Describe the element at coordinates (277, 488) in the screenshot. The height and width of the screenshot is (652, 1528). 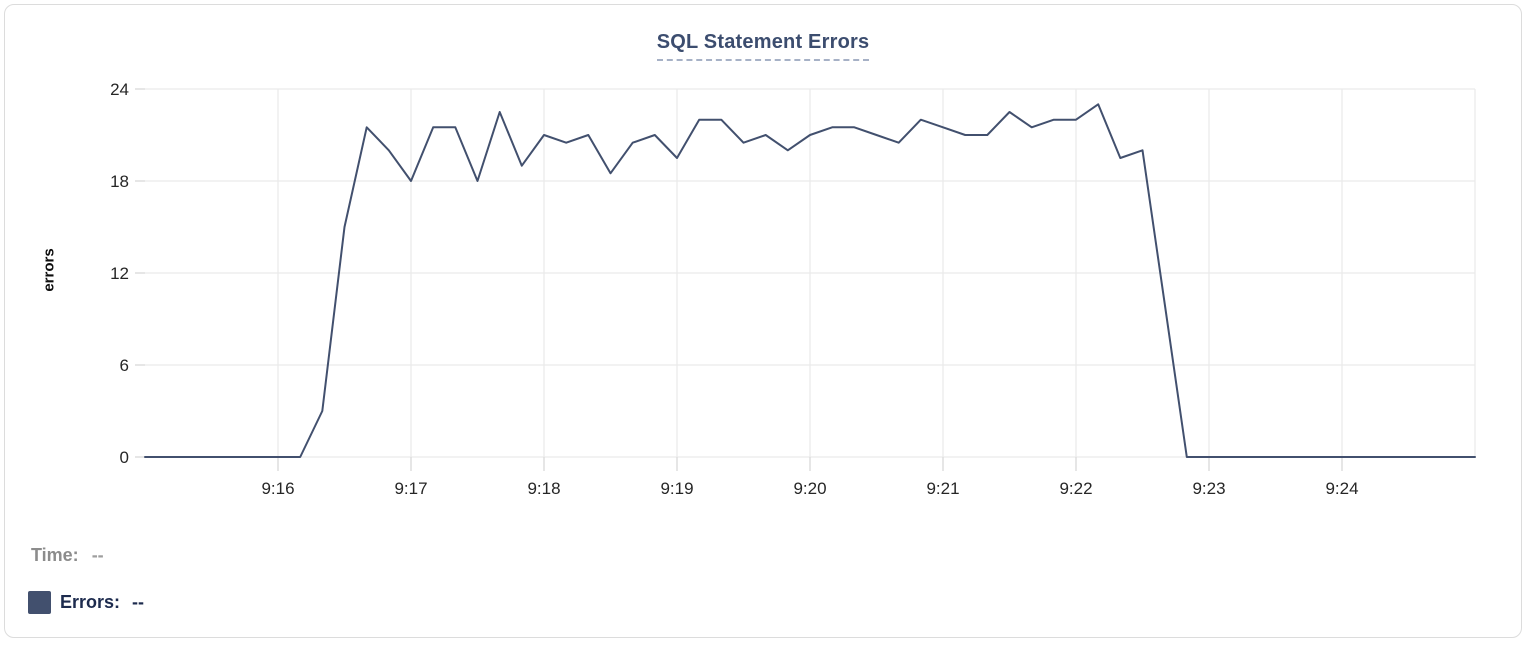
I see `x-tick-label: 9:16` at that location.